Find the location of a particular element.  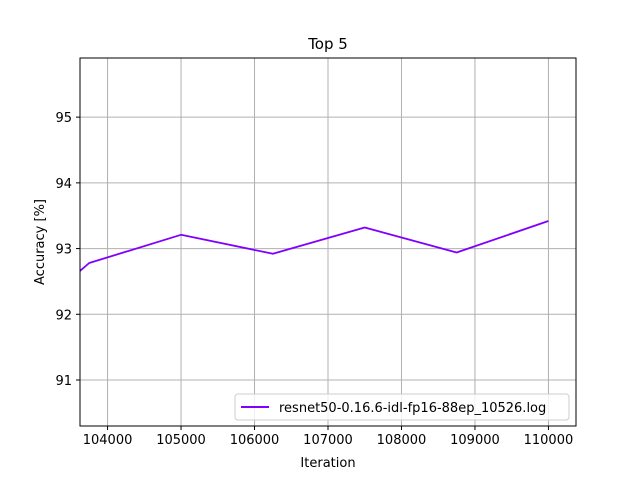

y-tick-label: 95 is located at coordinates (63, 118).